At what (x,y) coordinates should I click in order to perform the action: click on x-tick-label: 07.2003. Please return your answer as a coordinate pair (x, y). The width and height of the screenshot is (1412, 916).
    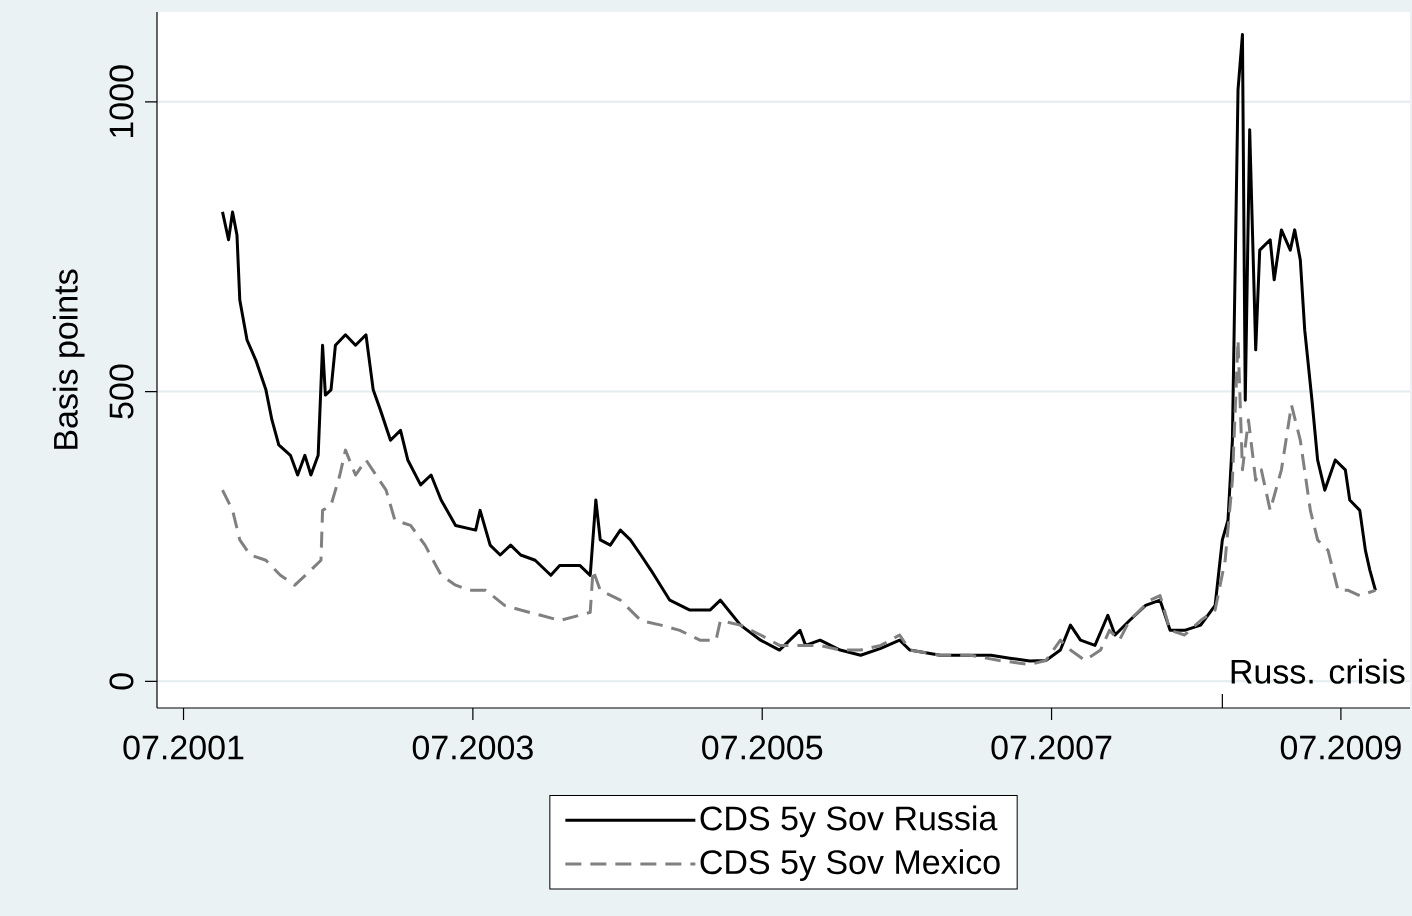
    Looking at the image, I should click on (472, 747).